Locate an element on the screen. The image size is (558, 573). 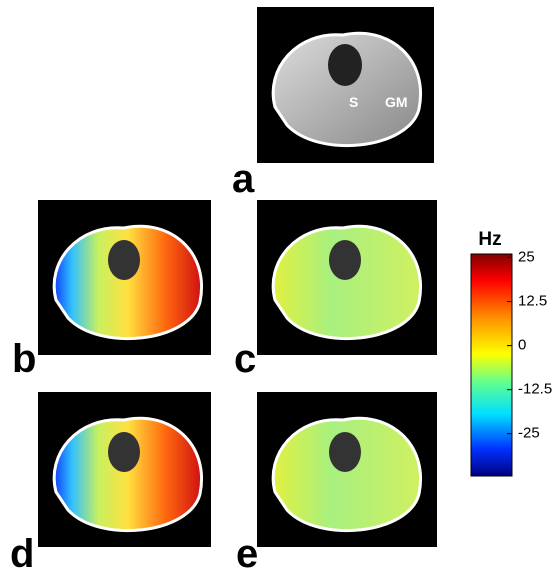
panel-e-image is located at coordinates (347, 469).